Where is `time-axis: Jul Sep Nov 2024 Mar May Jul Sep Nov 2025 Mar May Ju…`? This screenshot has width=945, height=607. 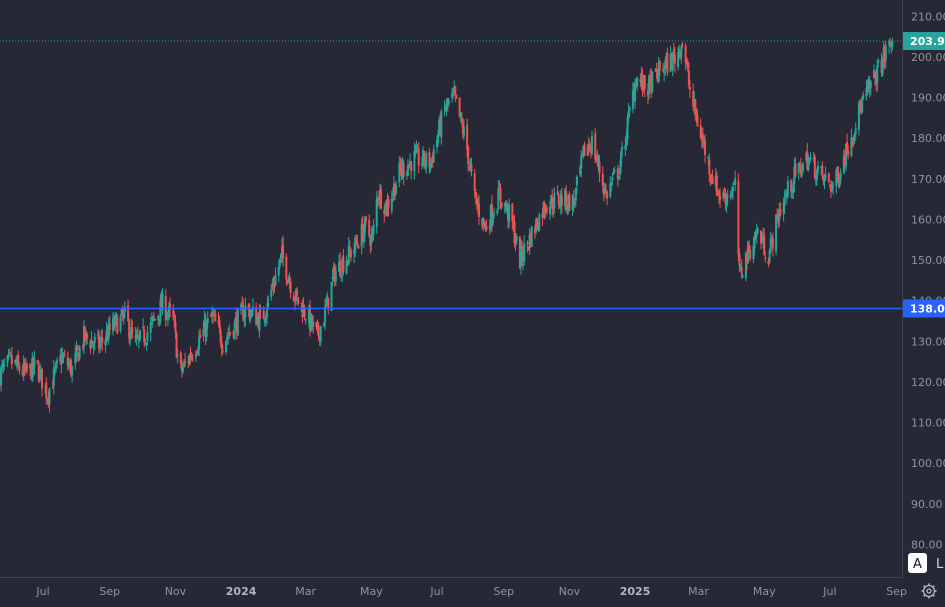
time-axis: Jul Sep Nov 2024 Mar May Jul Sep Nov 2025 Mar May Ju… is located at coordinates (471, 591).